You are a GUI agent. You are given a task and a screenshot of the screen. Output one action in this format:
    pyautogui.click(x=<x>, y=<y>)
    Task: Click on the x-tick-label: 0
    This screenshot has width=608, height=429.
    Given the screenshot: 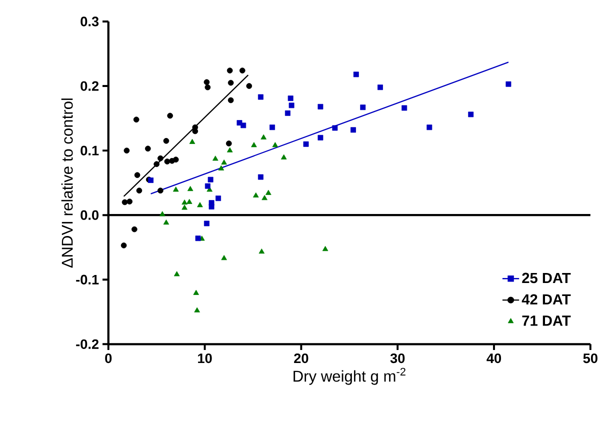 What is the action you would take?
    pyautogui.click(x=108, y=358)
    